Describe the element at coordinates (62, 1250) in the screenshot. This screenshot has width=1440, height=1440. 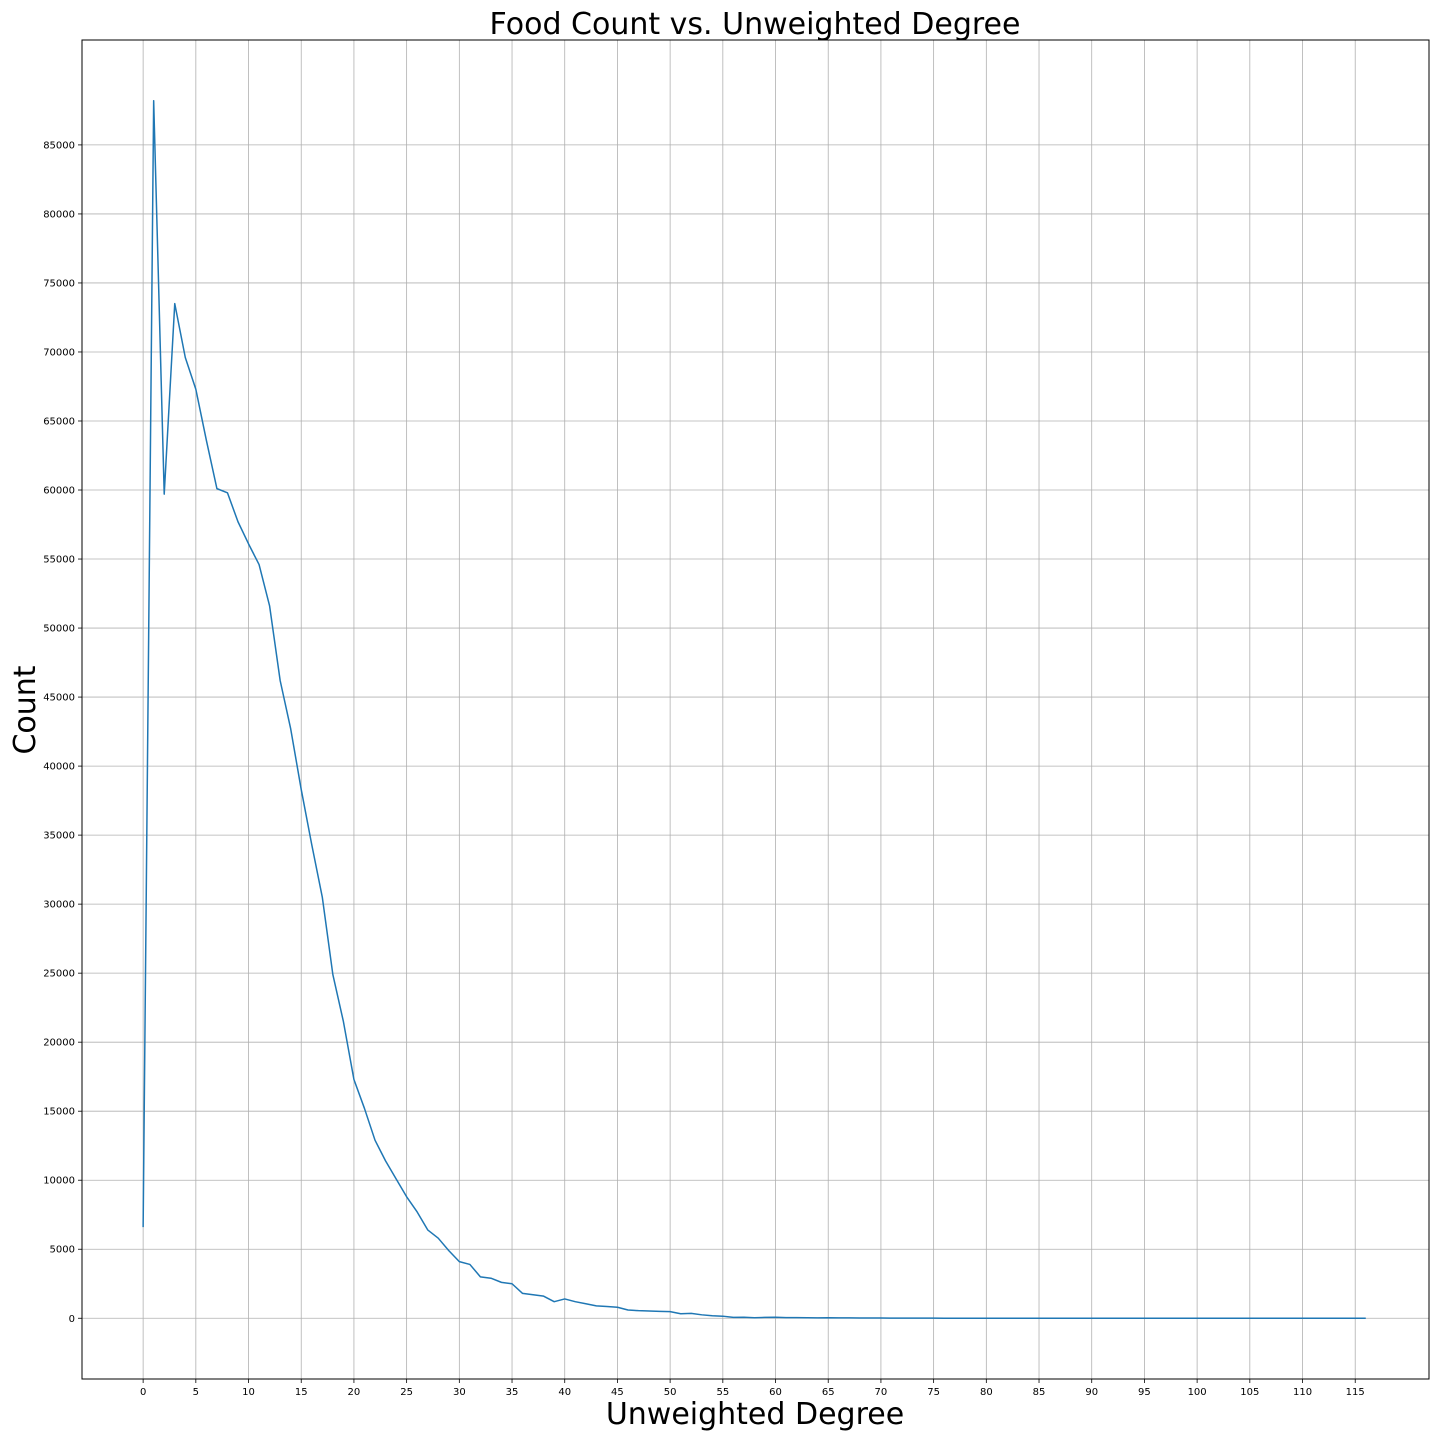
I see `y-tick-label: 5000` at that location.